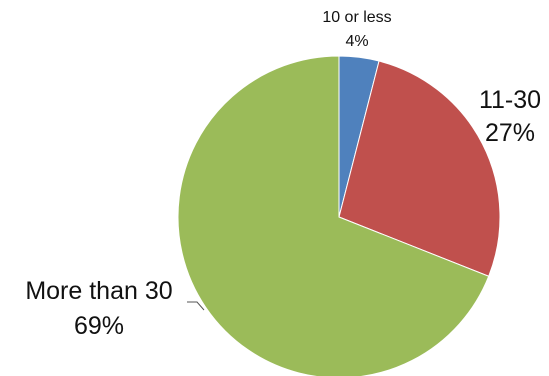 The height and width of the screenshot is (376, 549). Describe the element at coordinates (98, 291) in the screenshot. I see `slice-name-label: More than 30` at that location.